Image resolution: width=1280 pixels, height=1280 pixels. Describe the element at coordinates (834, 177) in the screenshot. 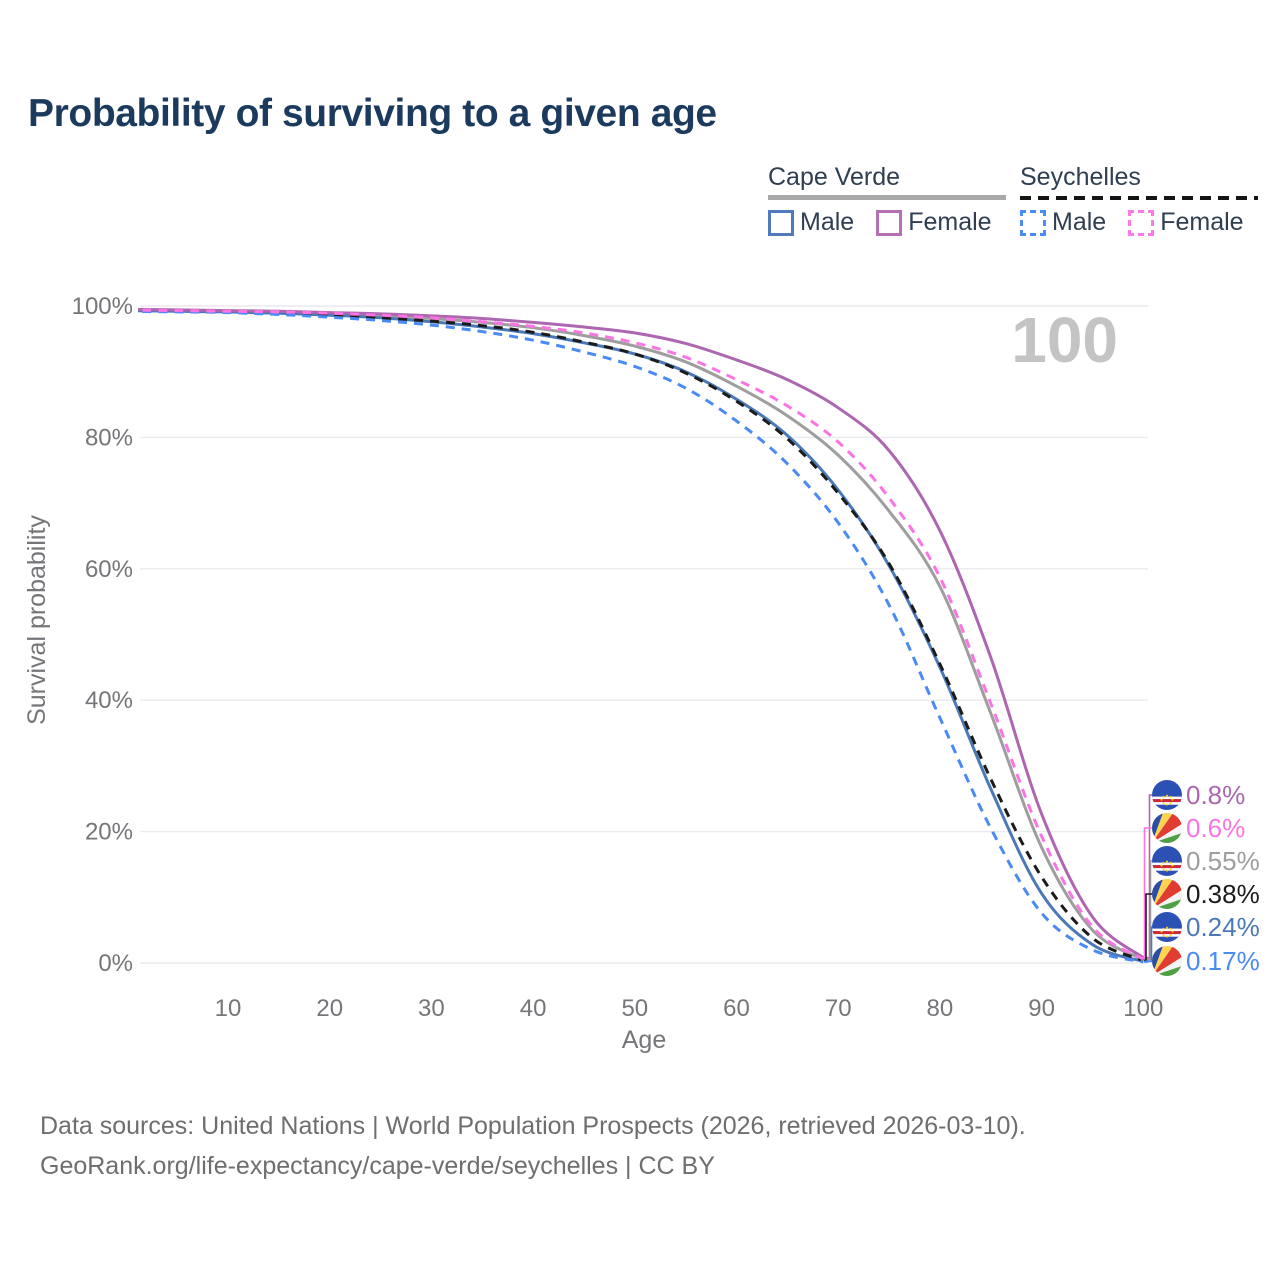

I see `legend-country-cape-verde: Cape Verde` at that location.